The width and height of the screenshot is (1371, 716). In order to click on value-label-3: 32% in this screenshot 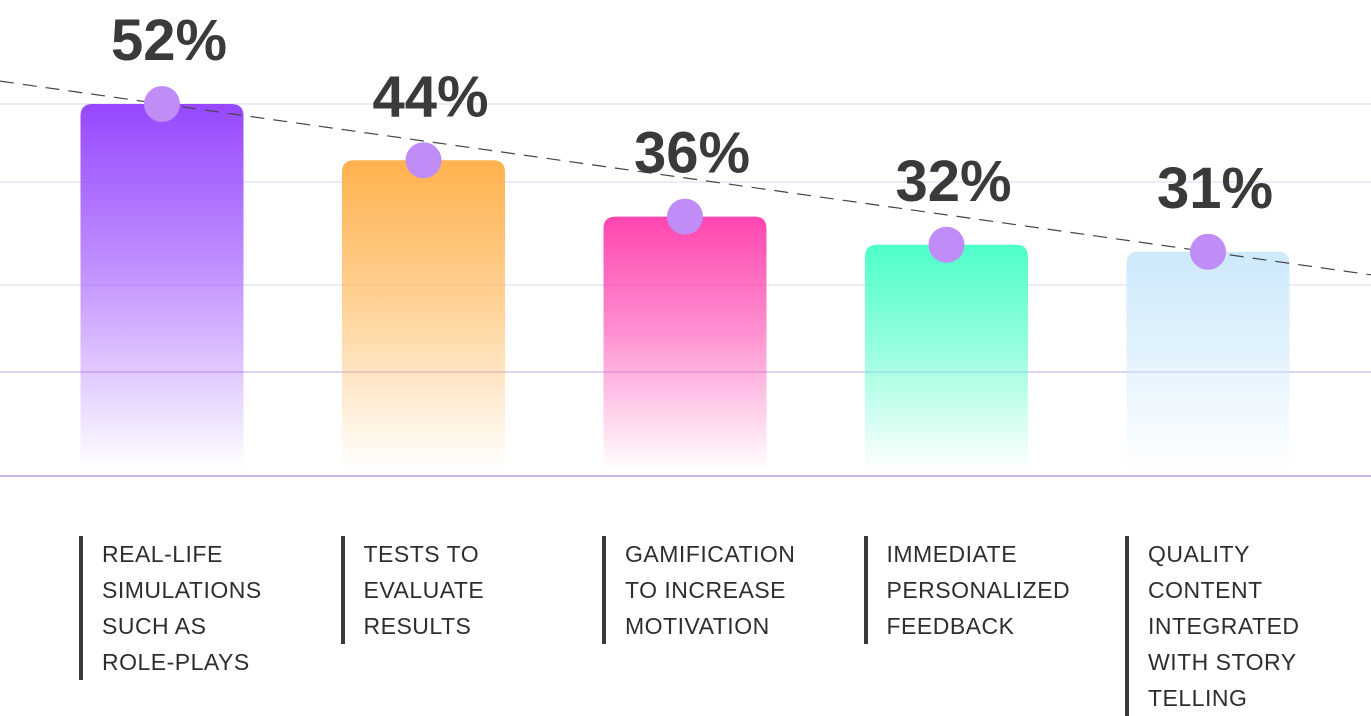, I will do `click(953, 181)`.